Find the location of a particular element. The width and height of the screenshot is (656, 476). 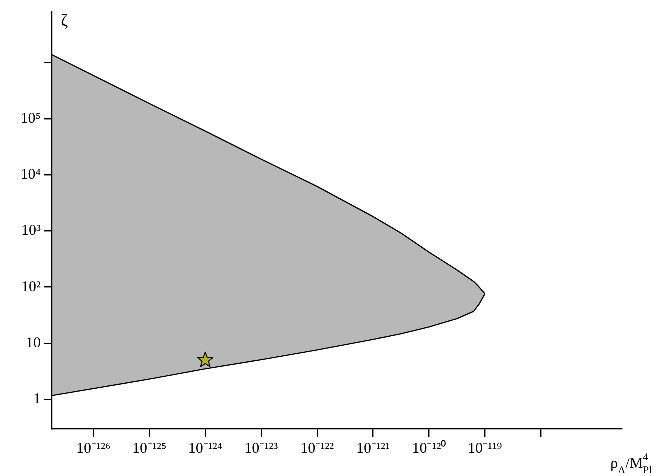

y-axis-title: ζ is located at coordinates (64, 20).